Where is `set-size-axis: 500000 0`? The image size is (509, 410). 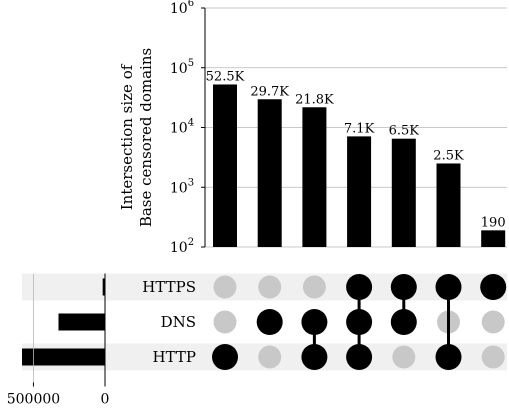 set-size-axis: 500000 0 is located at coordinates (58, 340).